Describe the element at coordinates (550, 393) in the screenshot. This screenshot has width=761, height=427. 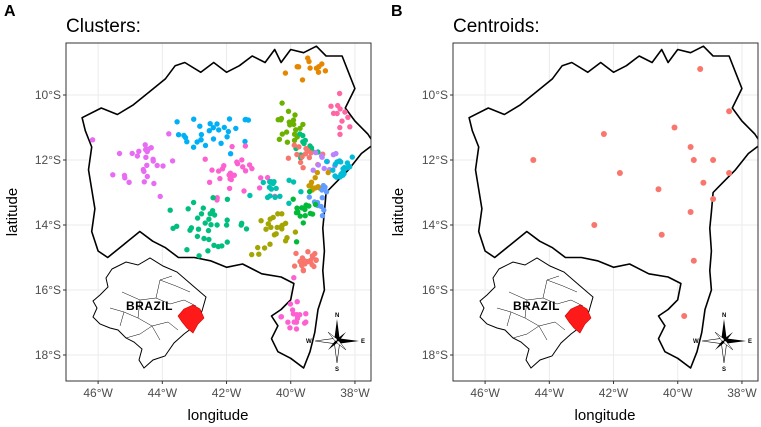
I see `x-tick-label: 44°W` at that location.